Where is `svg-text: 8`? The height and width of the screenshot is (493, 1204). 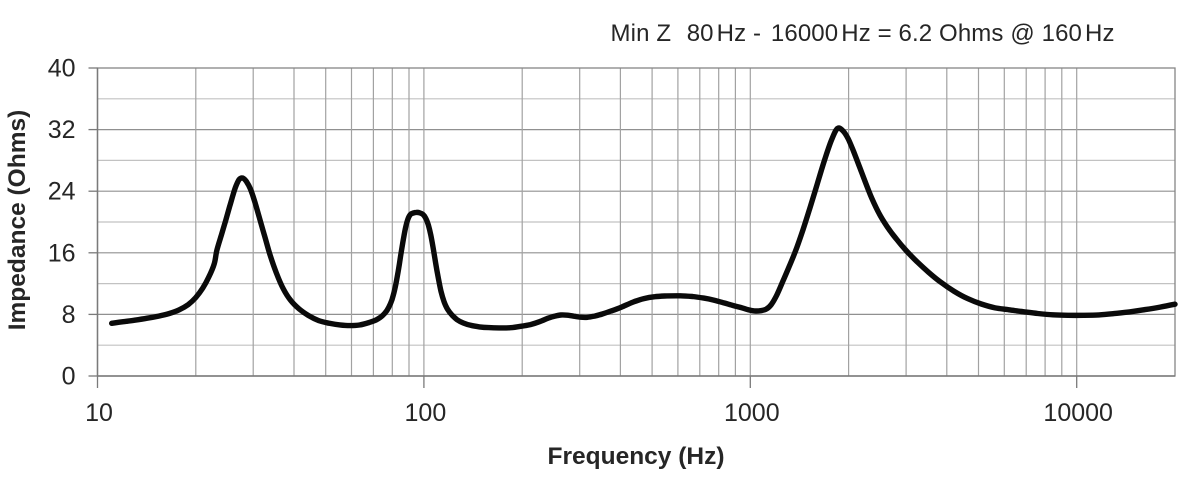 svg-text: 8 is located at coordinates (69, 315).